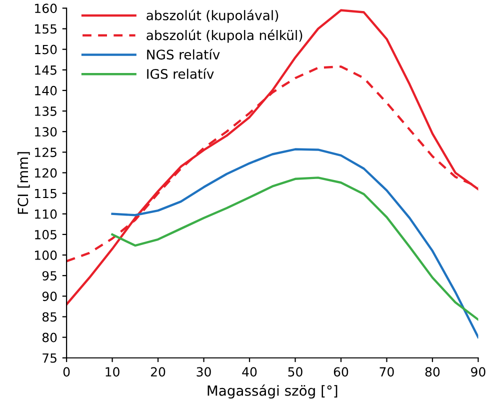 Image resolution: width=493 pixels, height=409 pixels. I want to click on x-tick-label: 90, so click(478, 372).